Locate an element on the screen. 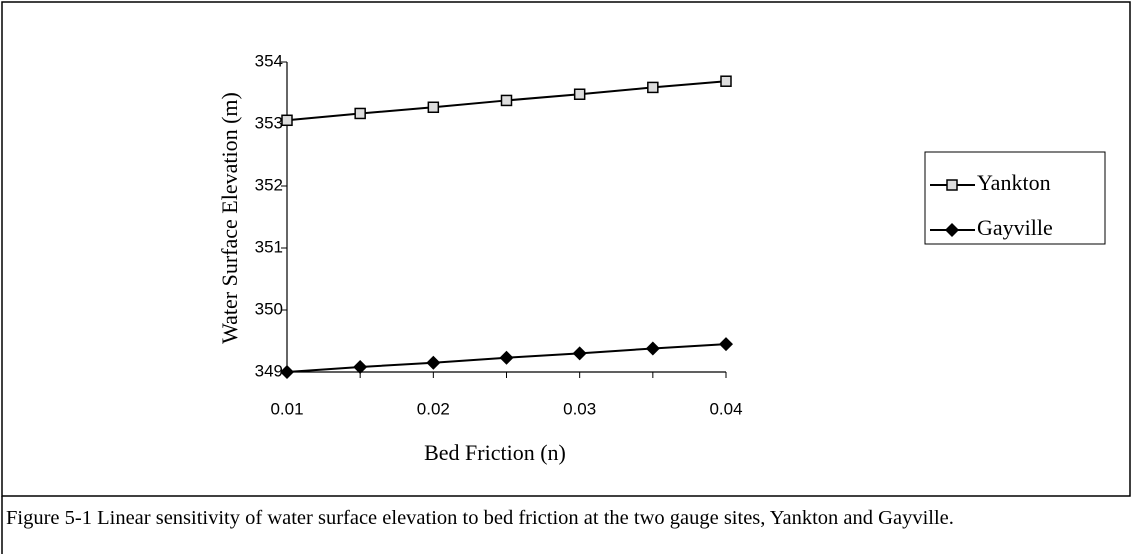 This screenshot has width=1133, height=554. y-tick-label: 354 is located at coordinates (269, 60).